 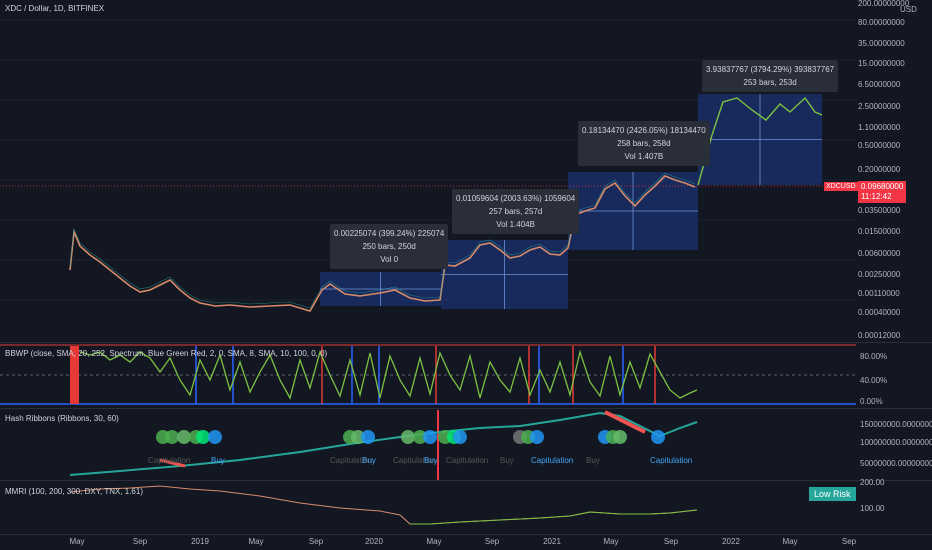 I want to click on price-tick: 6.50000000, so click(x=879, y=84).